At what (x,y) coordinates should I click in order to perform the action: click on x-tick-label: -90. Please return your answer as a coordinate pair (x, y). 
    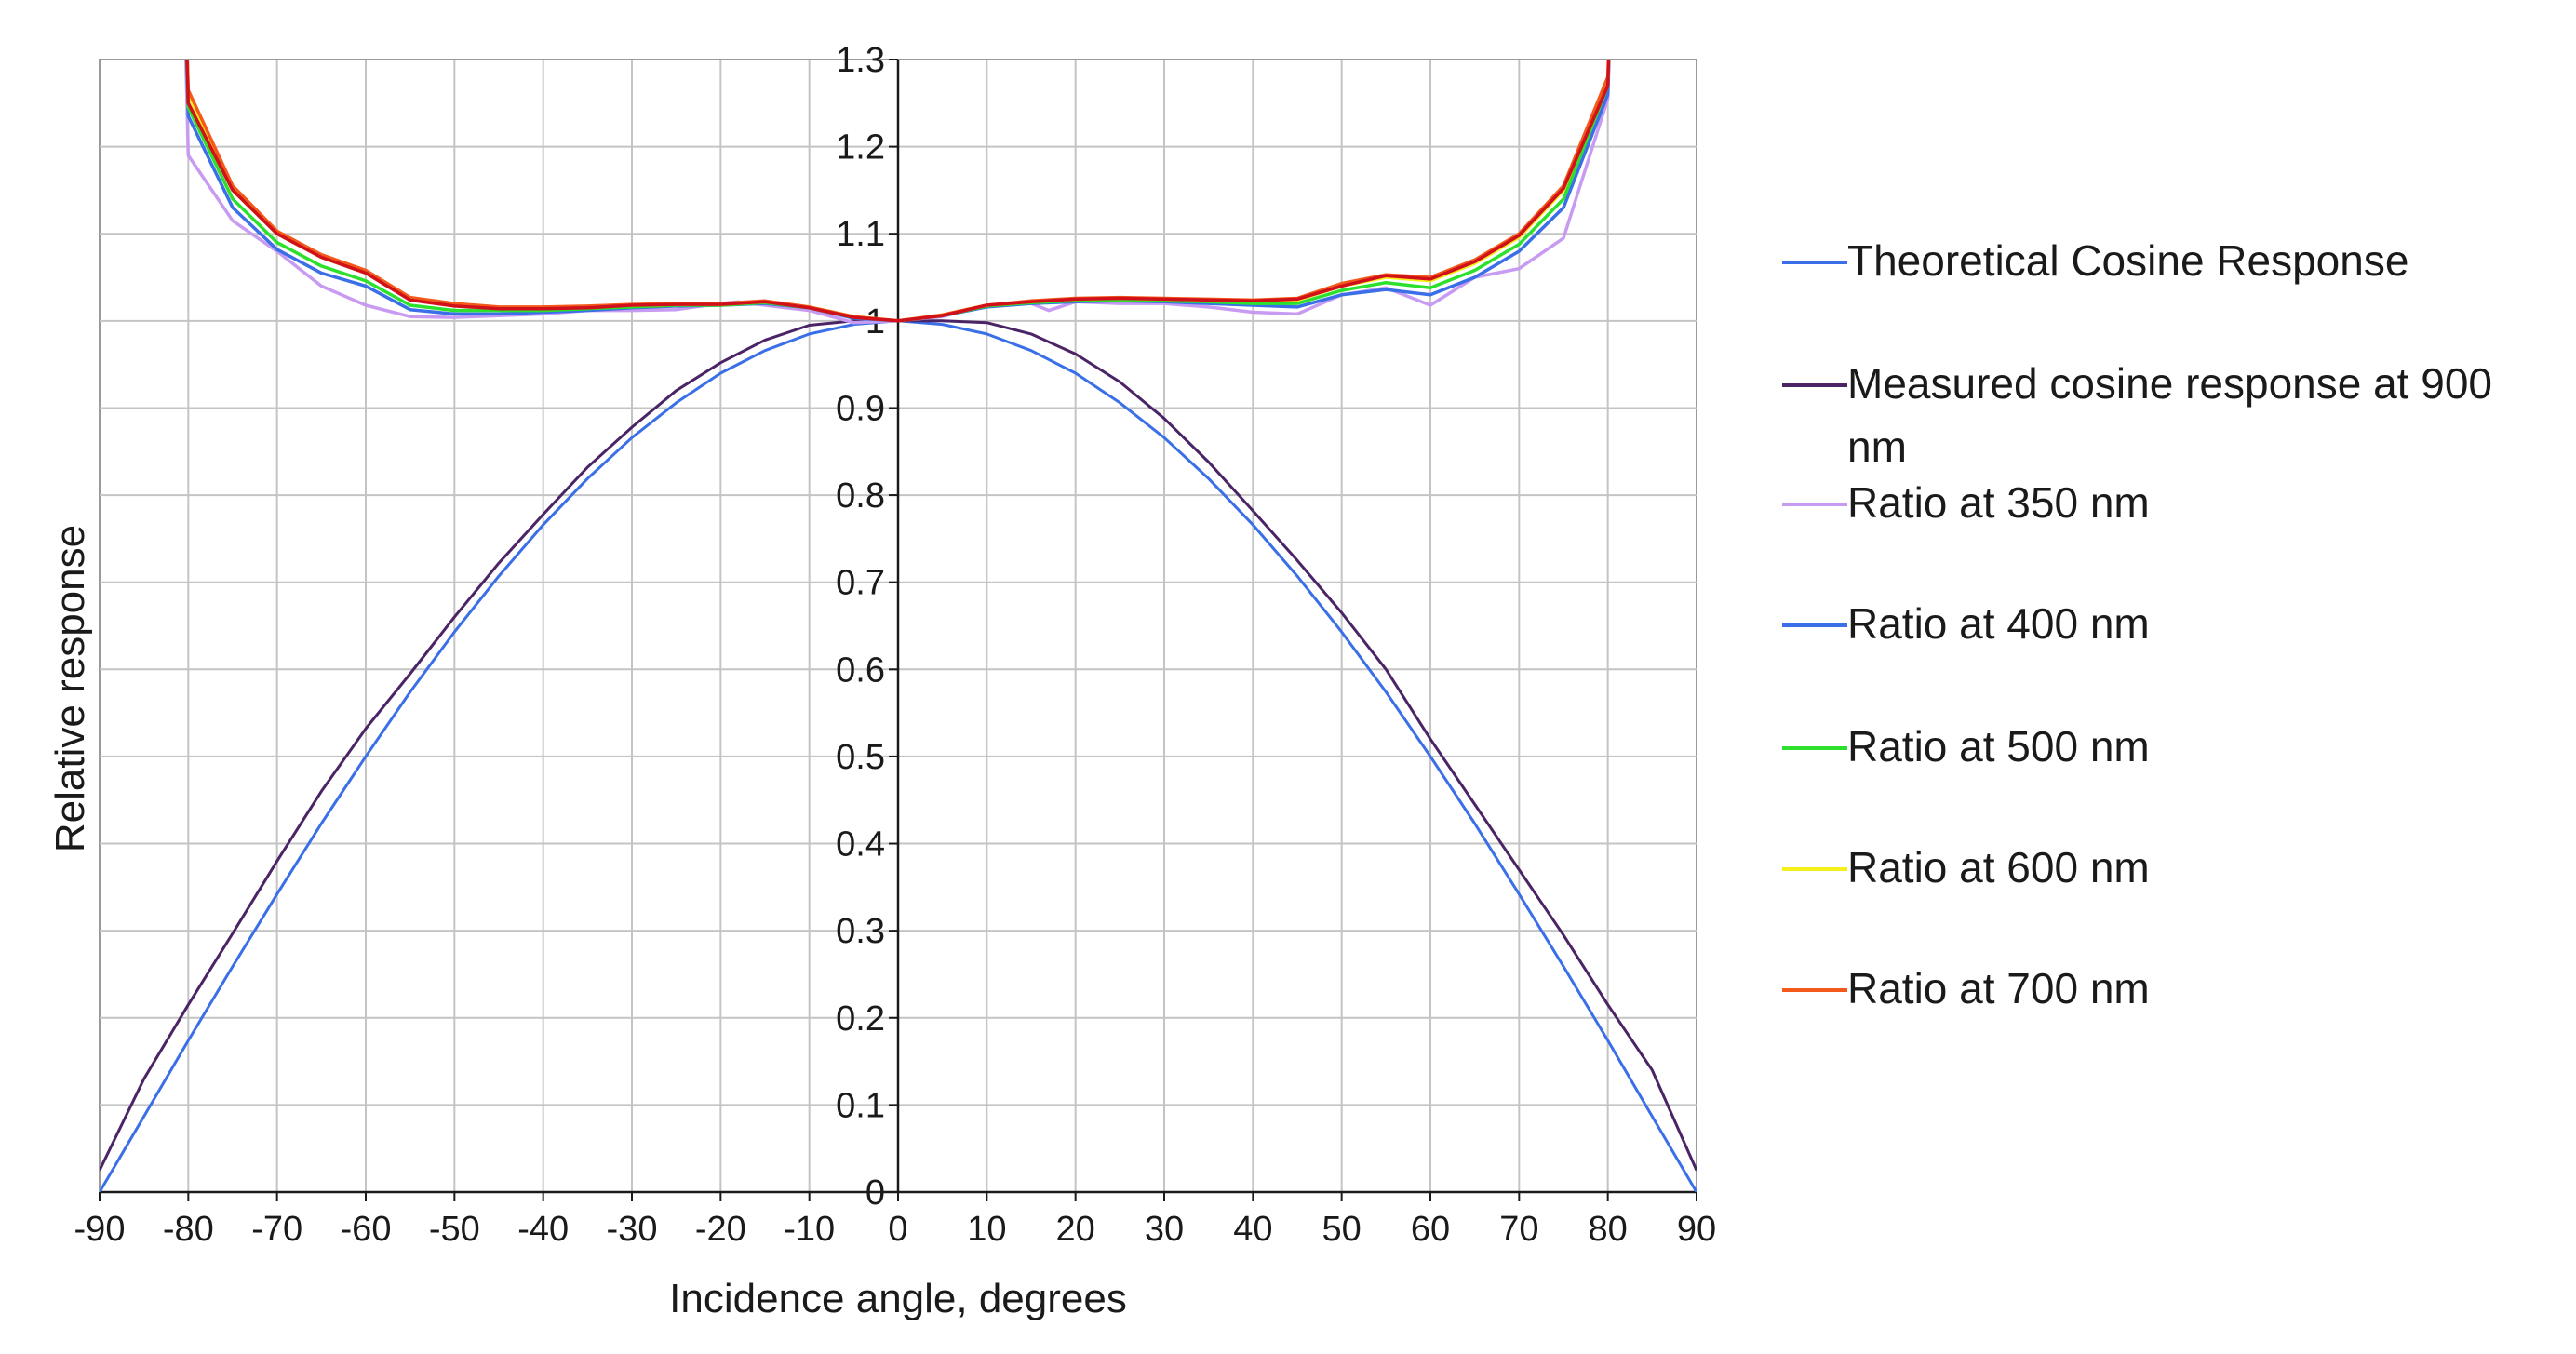
    Looking at the image, I should click on (100, 1229).